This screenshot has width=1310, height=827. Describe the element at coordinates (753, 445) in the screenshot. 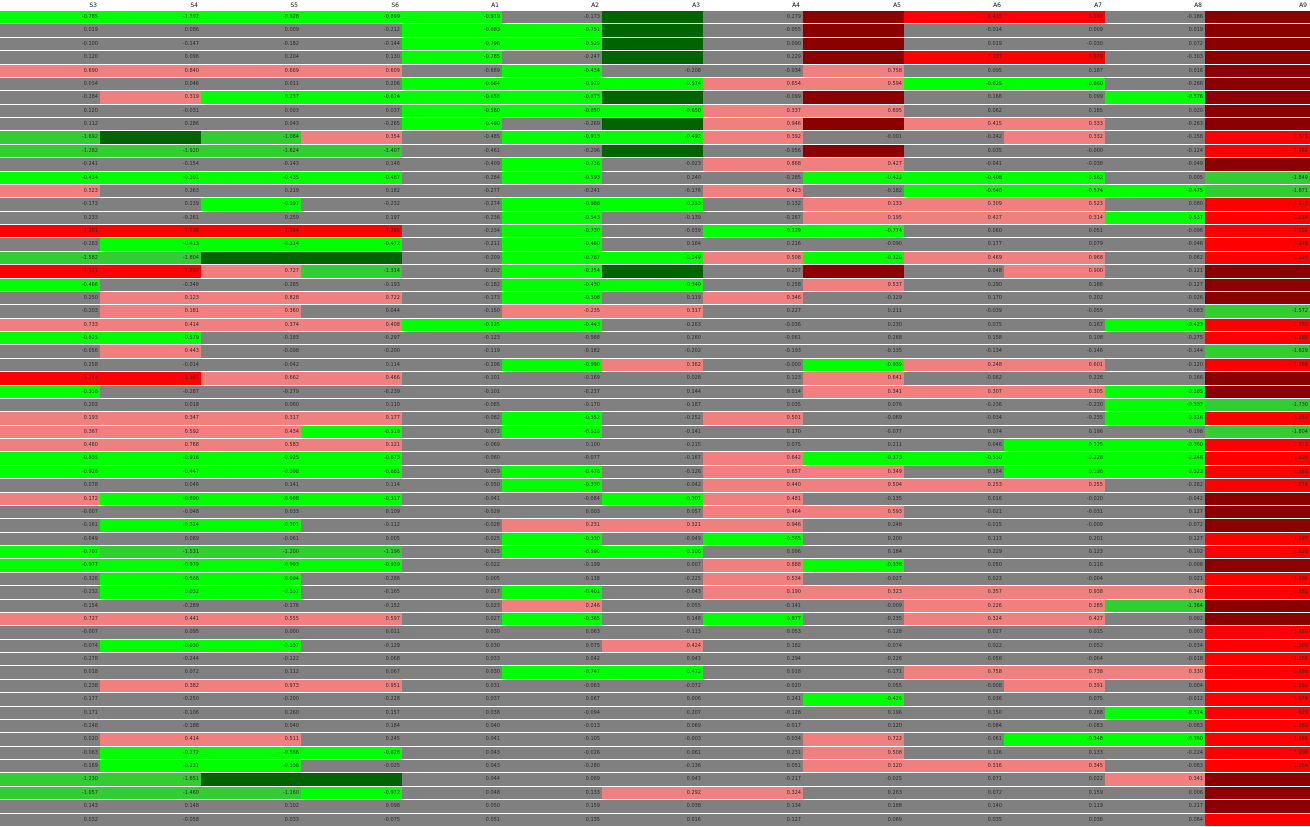

I see `cell-a4: 0.075` at that location.